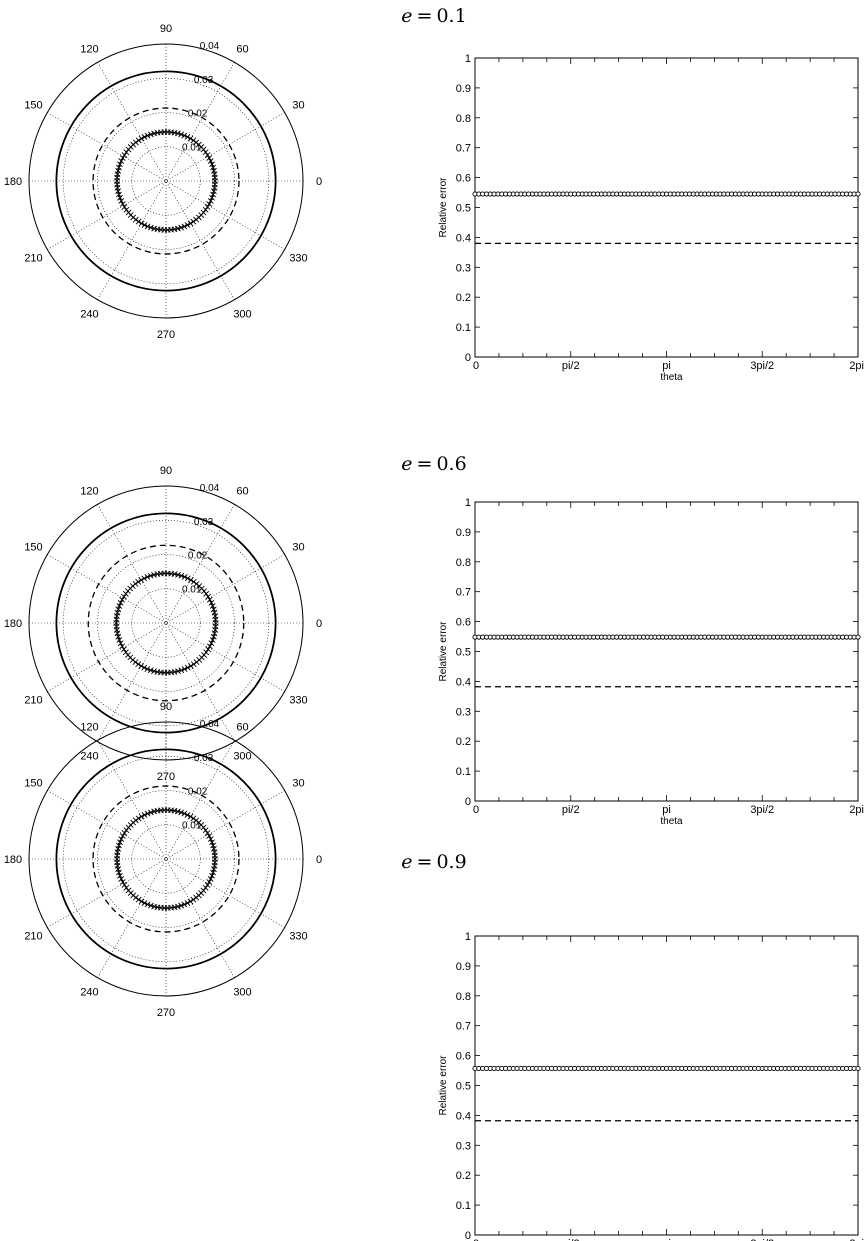 The height and width of the screenshot is (1241, 868). What do you see at coordinates (856, 810) in the screenshot?
I see `x-tick-label: 2pi` at bounding box center [856, 810].